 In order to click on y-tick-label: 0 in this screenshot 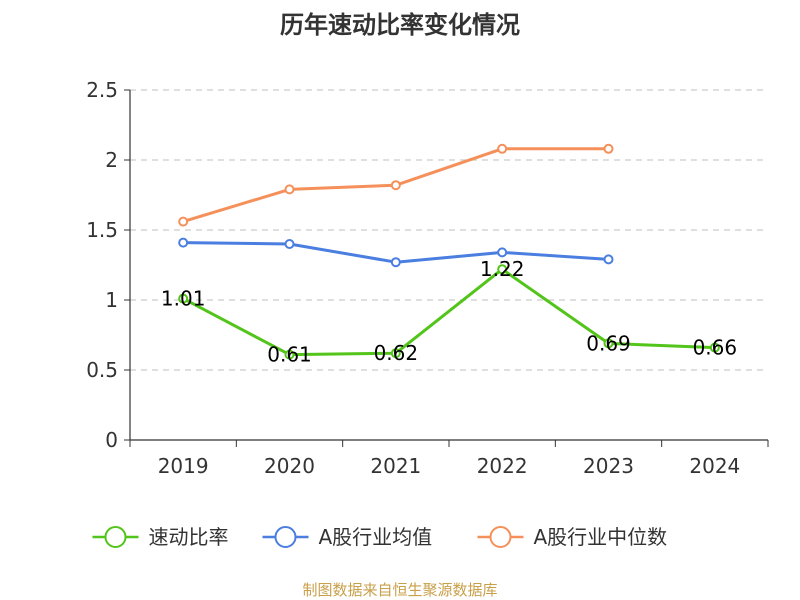, I will do `click(111, 440)`.